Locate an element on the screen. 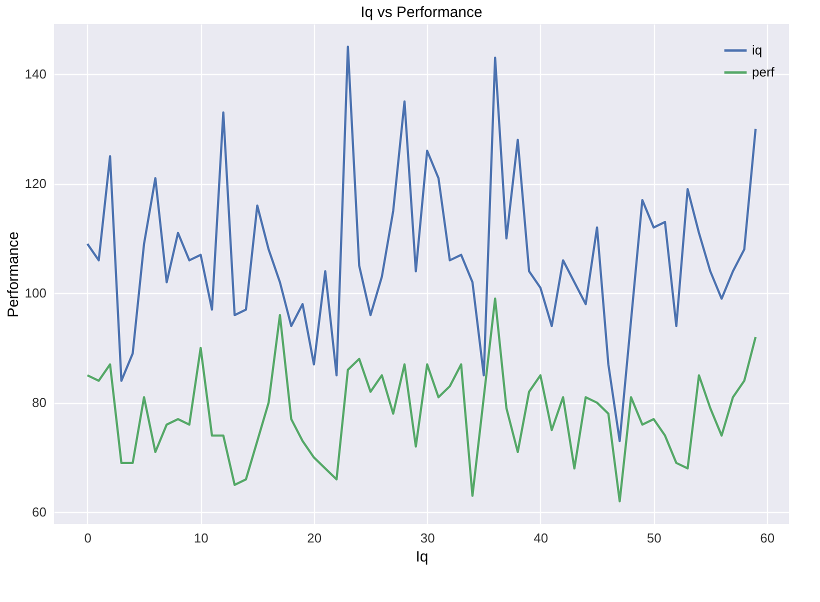  chart-title: Iq vs Performance is located at coordinates (421, 12).